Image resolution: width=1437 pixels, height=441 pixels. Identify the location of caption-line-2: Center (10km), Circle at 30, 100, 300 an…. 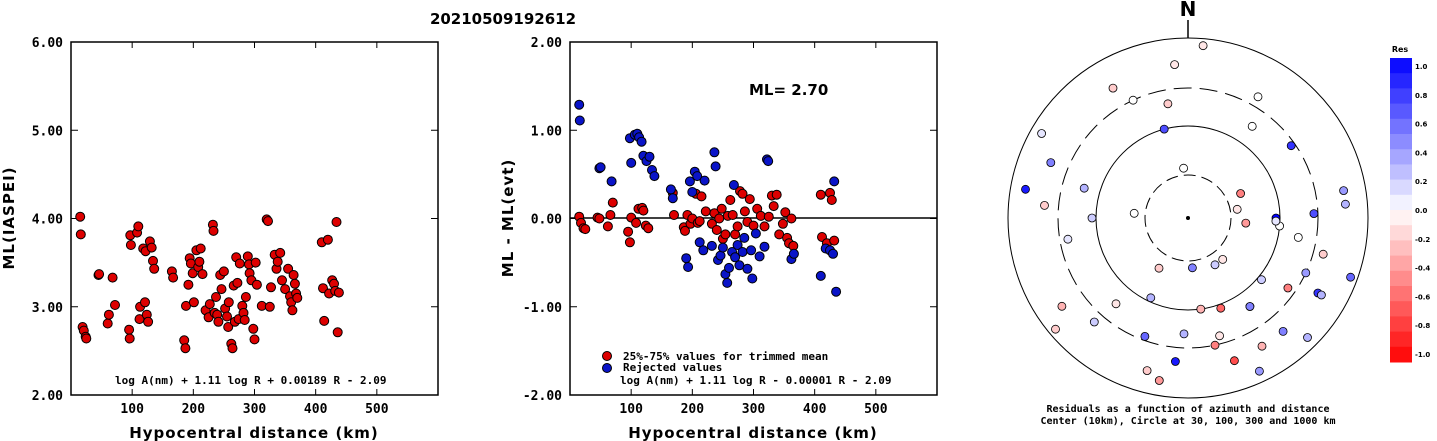
(1187, 421).